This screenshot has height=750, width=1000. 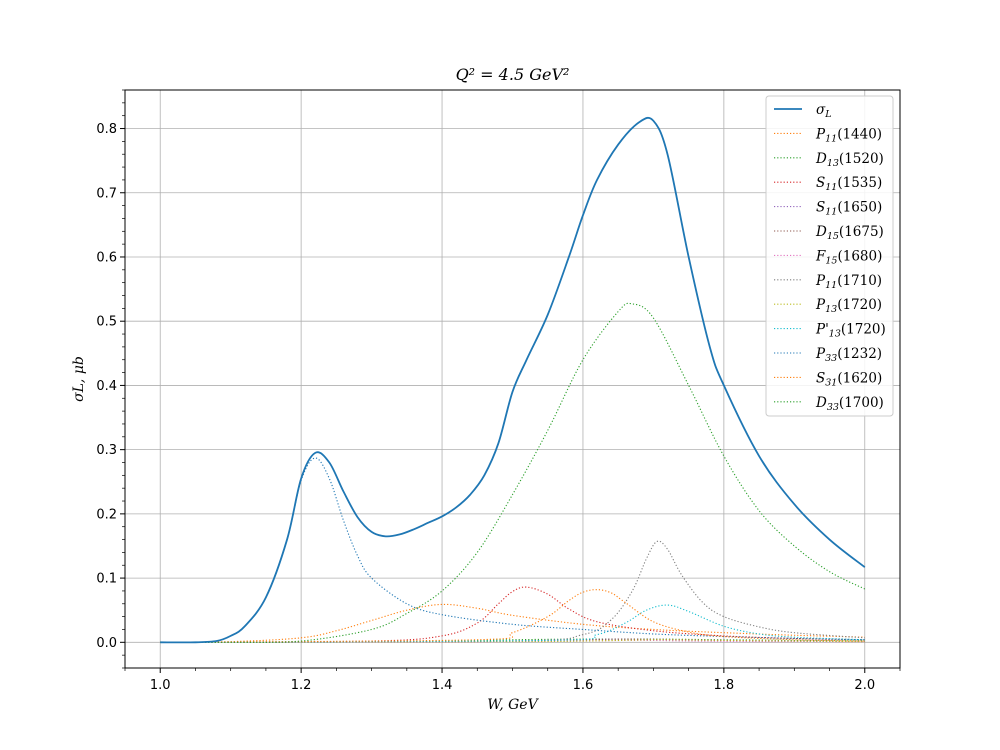 I want to click on legend-box, so click(x=829, y=256).